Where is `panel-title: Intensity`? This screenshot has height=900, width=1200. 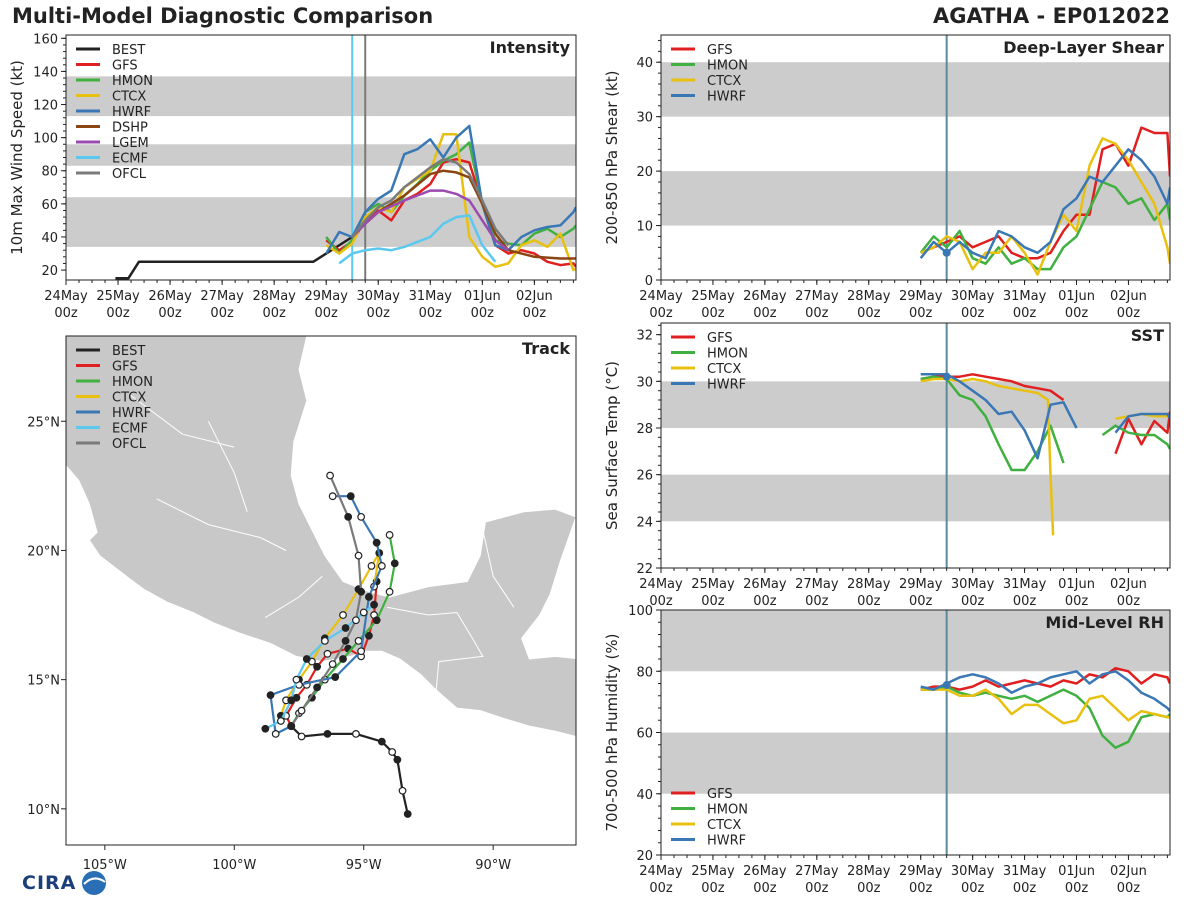 panel-title: Intensity is located at coordinates (530, 47).